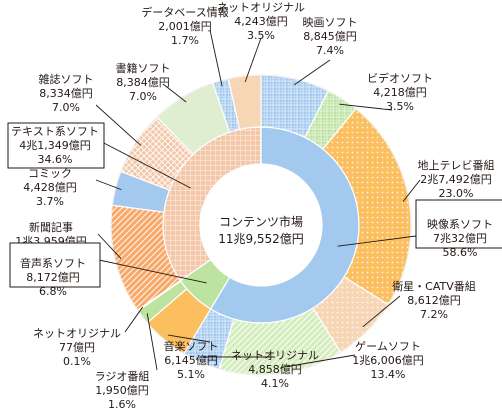  What do you see at coordinates (330, 22) in the screenshot?
I see `outer-ring-label-0-name: 映画ソフト` at bounding box center [330, 22].